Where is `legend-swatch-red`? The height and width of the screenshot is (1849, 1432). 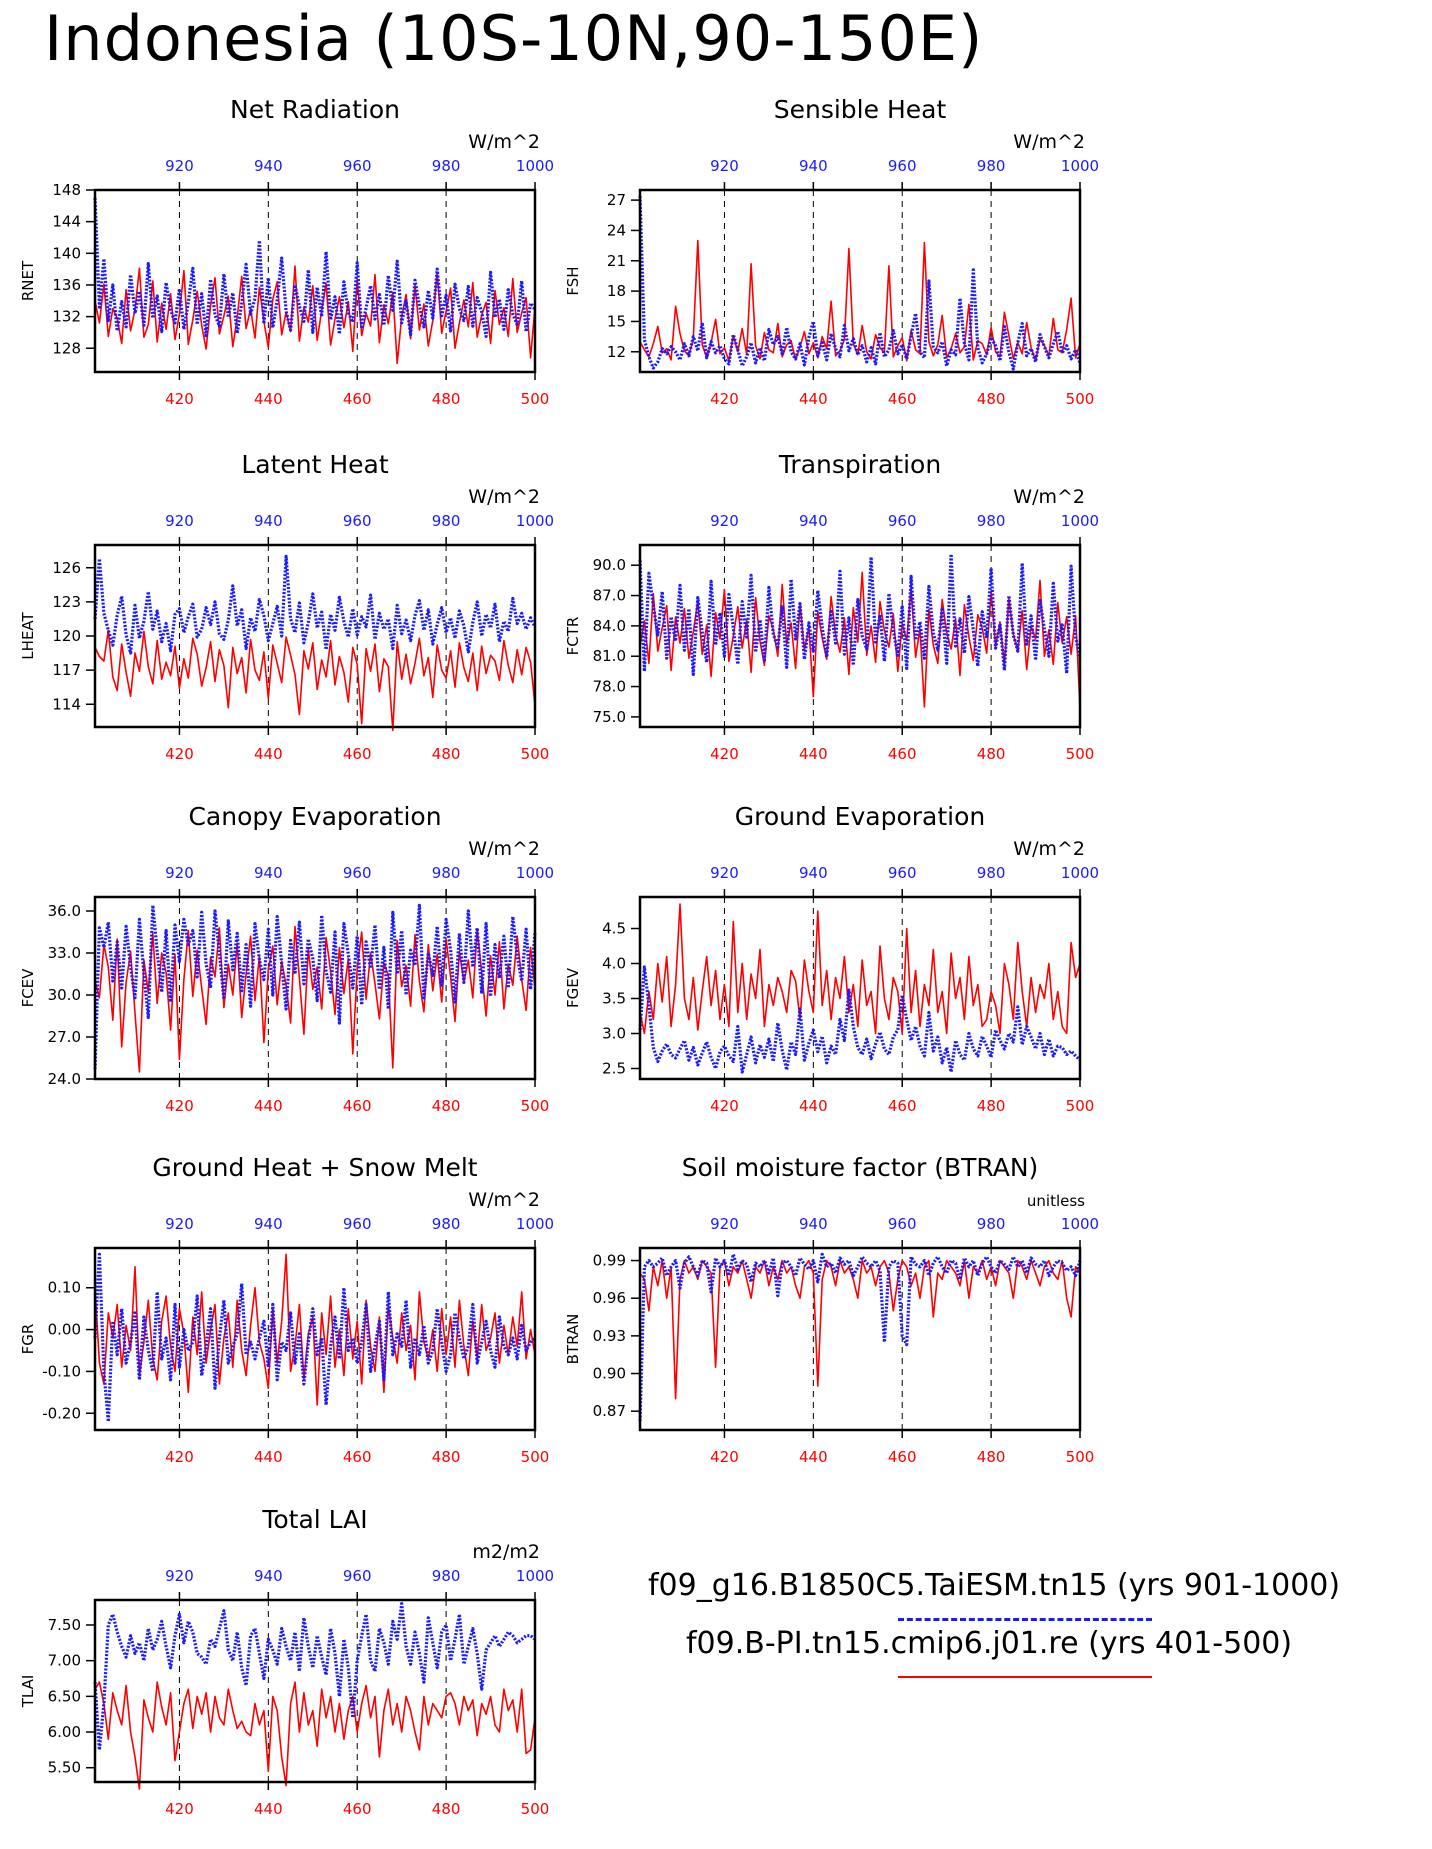
legend-swatch-red is located at coordinates (1025, 1677).